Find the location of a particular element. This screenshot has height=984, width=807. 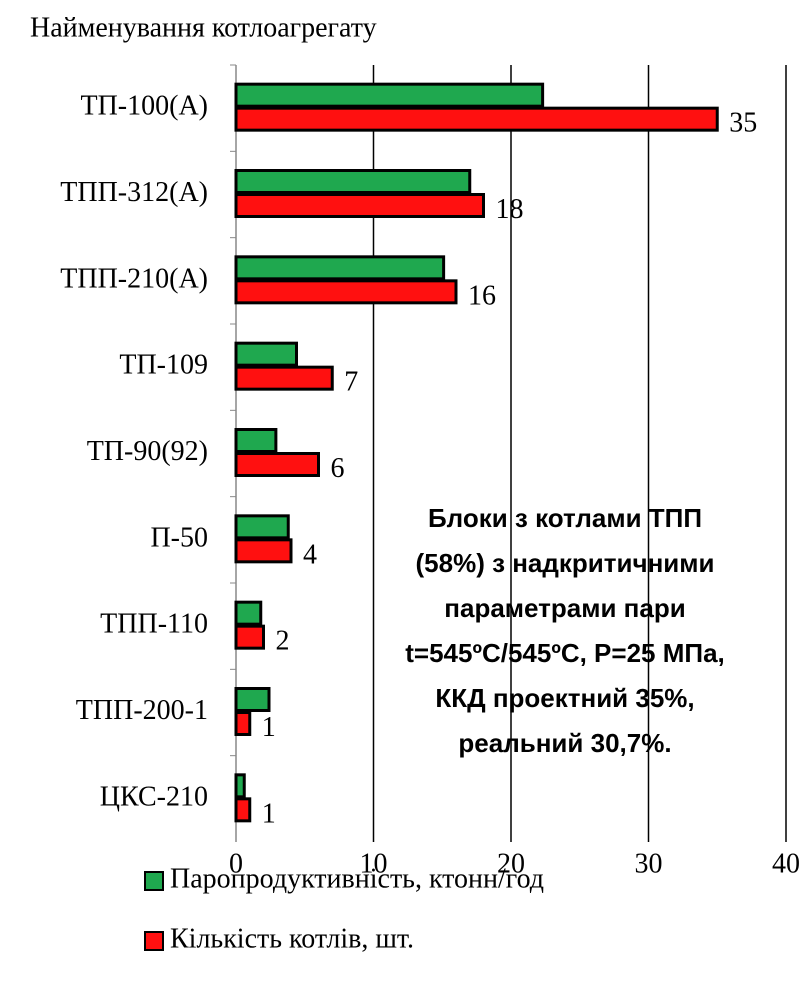

legend-label: Паропродуктивність, ктонн/год is located at coordinates (357, 878).